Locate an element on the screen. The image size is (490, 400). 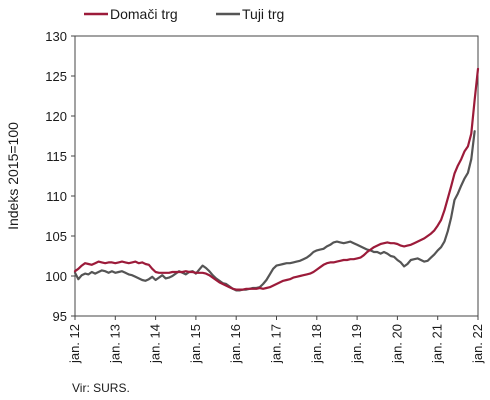
x-tick-label: jan. 18 is located at coordinates (316, 344).